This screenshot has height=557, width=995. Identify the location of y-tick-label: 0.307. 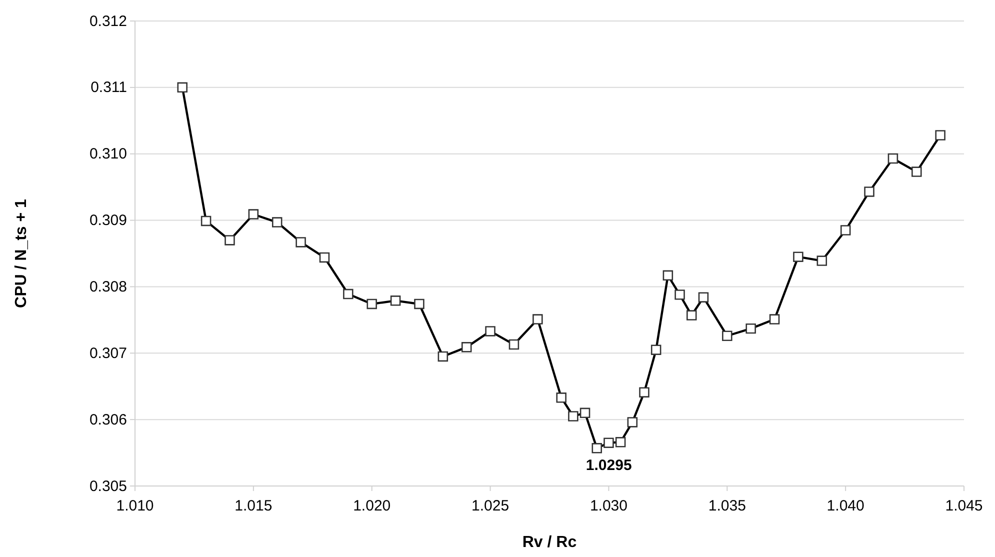
(108, 353).